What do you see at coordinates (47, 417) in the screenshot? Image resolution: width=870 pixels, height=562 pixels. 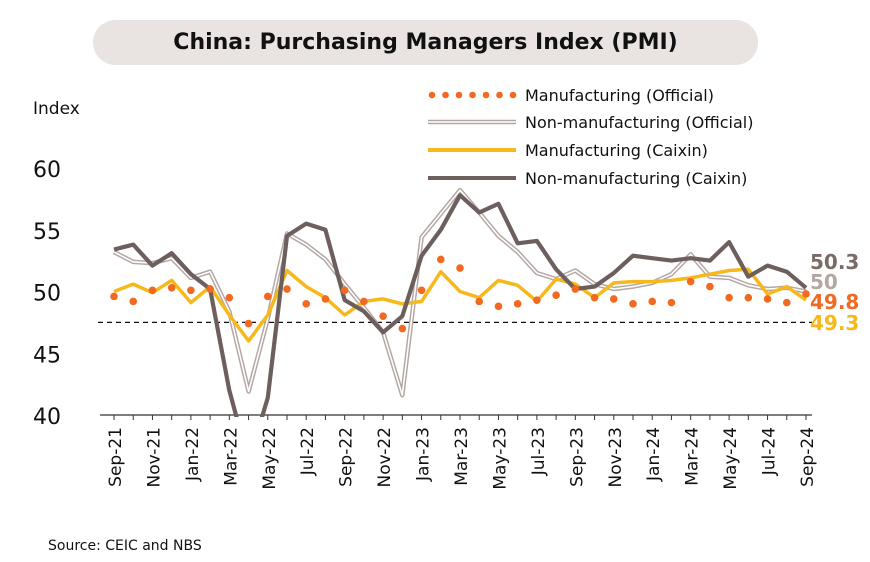 I see `y-tick-label: 40` at bounding box center [47, 417].